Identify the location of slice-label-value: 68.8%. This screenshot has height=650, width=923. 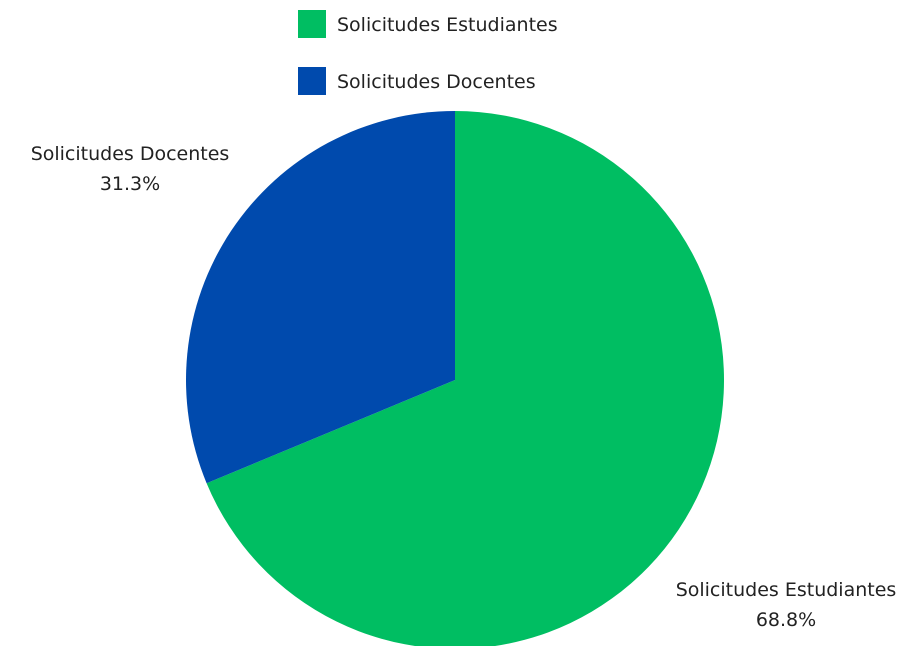
(786, 620).